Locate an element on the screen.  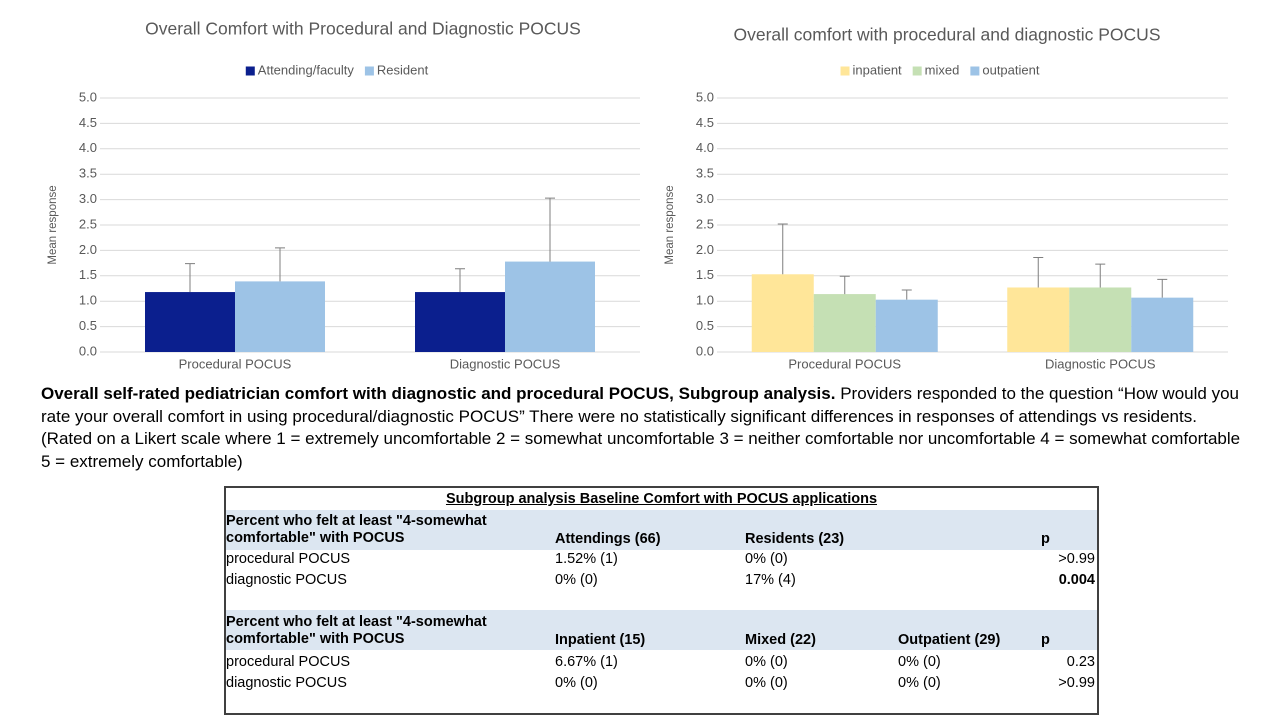
legend-label: Resident is located at coordinates (403, 69).